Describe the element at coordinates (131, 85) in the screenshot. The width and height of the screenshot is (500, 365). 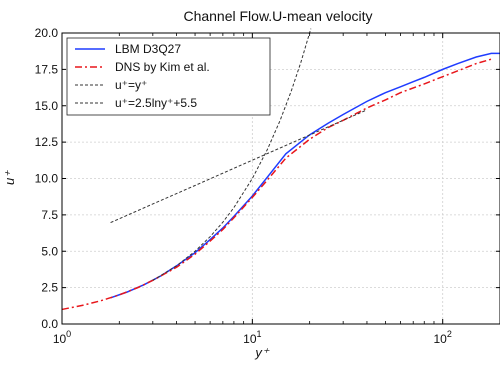
I see `legend-label: u⁺=y⁺` at that location.